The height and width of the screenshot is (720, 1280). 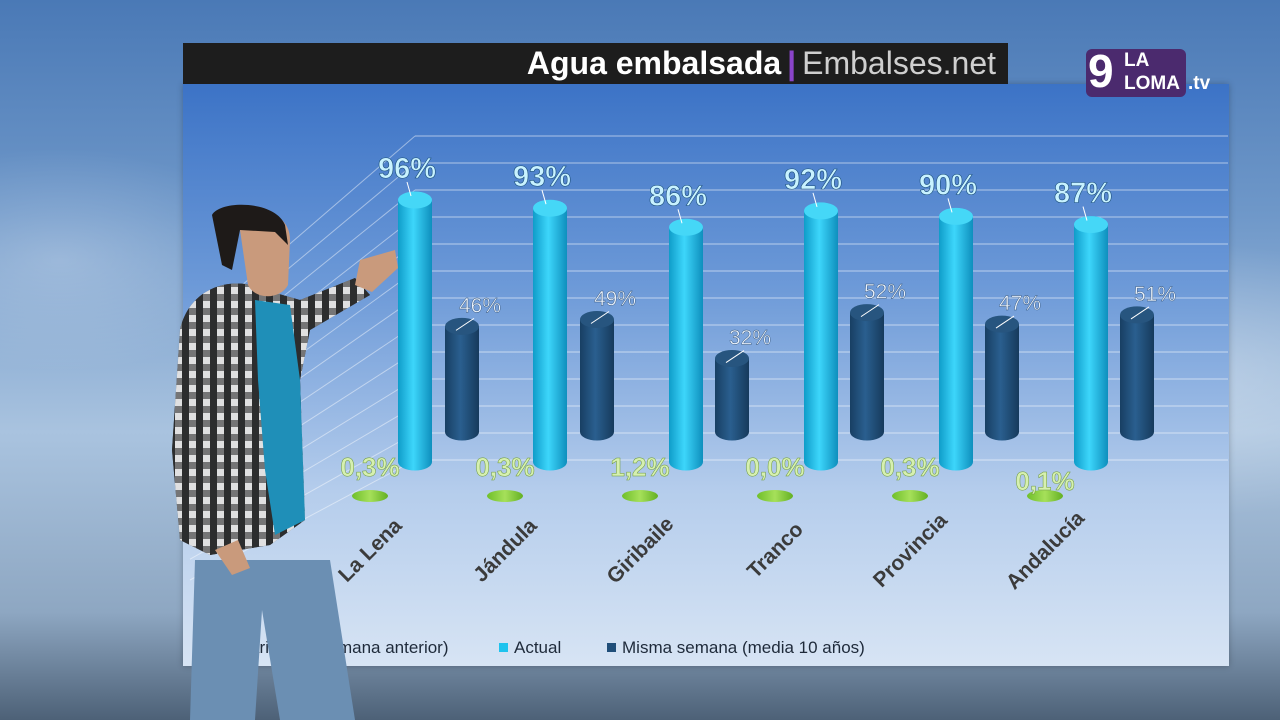 What do you see at coordinates (504, 467) in the screenshot?
I see `label-variacion-1: 0,3%` at bounding box center [504, 467].